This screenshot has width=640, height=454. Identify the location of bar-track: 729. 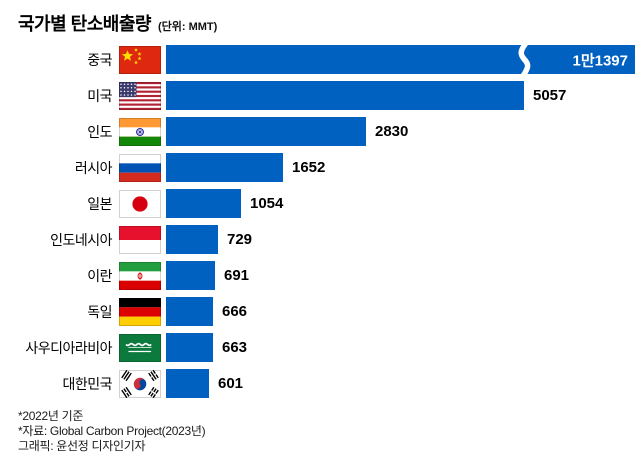
(403, 239).